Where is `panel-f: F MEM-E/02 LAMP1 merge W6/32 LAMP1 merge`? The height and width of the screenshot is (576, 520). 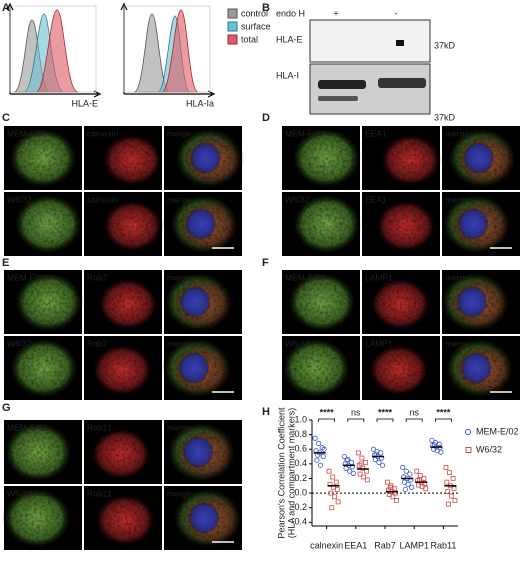
panel-f: F MEM-E/02 LAMP1 merge W6/32 LAMP1 merge is located at coordinates (391, 328).